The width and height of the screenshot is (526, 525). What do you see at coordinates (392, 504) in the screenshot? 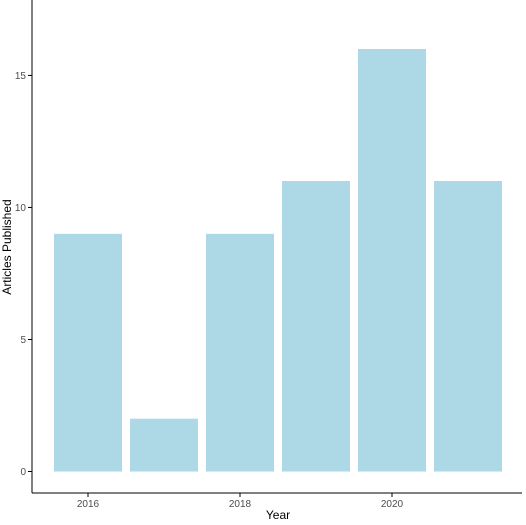
I see `x-tick-label: 2020` at bounding box center [392, 504].